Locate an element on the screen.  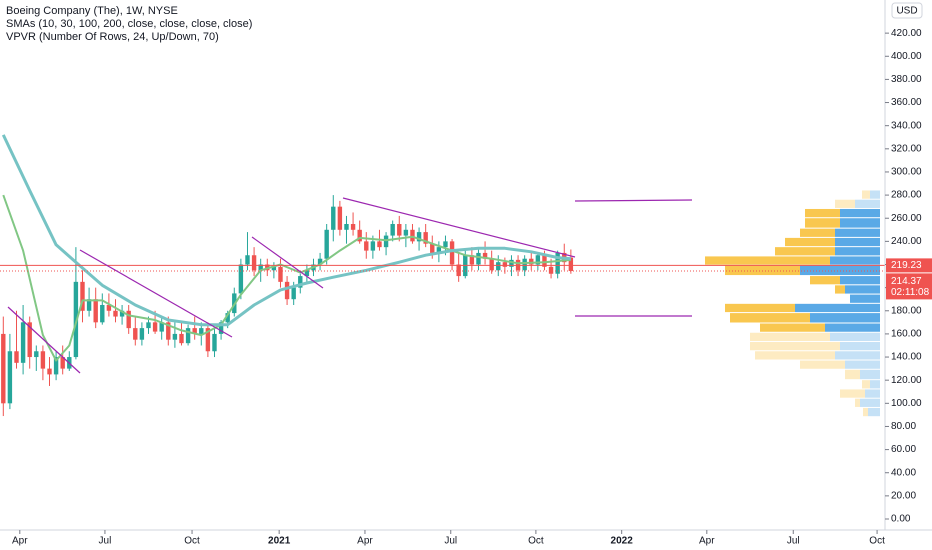
y-tick-label: 60.00 is located at coordinates (903, 449).